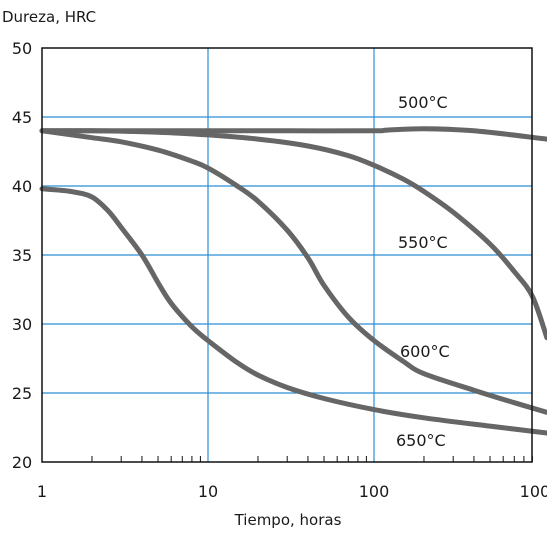  I want to click on y-tick-label: 35, so click(22, 255).